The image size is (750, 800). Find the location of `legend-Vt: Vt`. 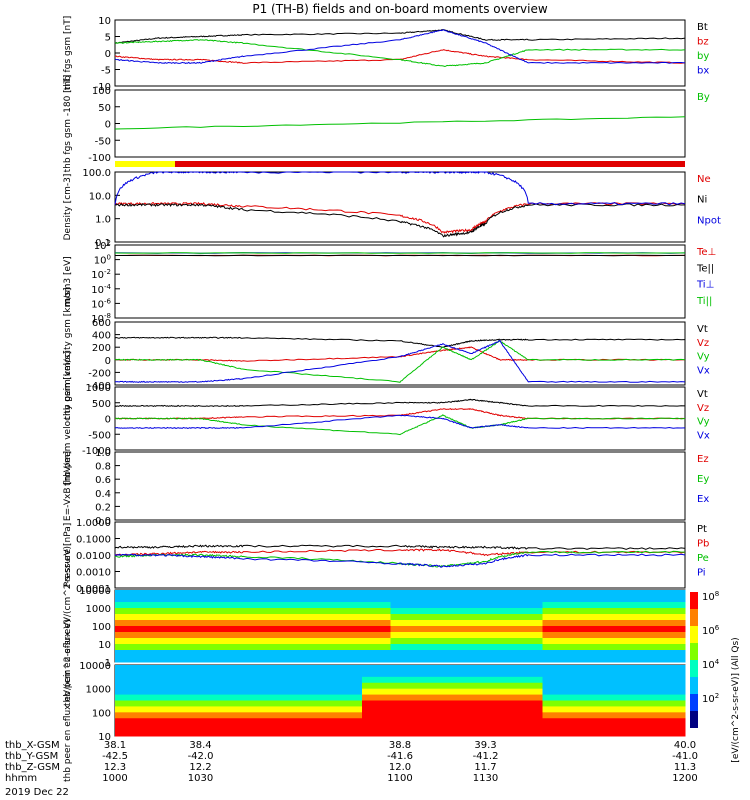

legend-Vt: Vt is located at coordinates (702, 329).